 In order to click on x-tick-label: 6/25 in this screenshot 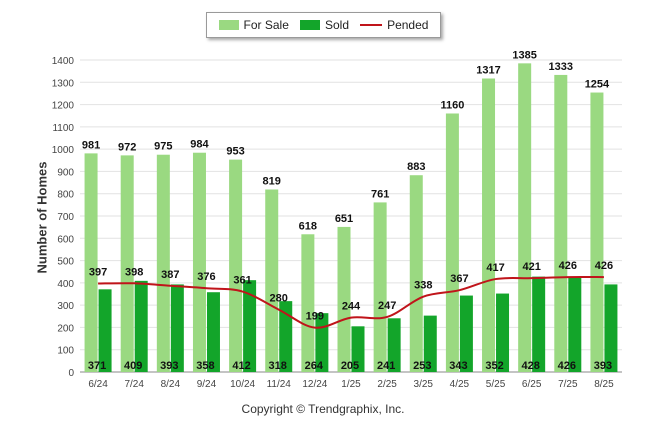, I will do `click(532, 384)`.